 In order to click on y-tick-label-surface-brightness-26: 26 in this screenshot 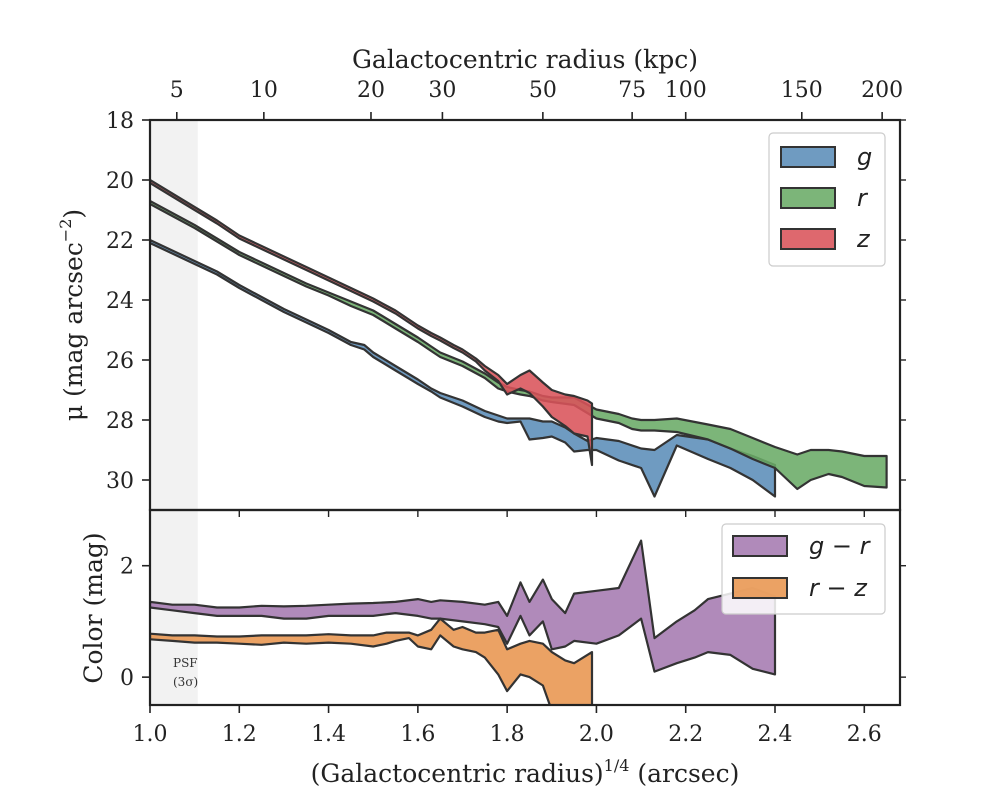, I will do `click(120, 361)`.